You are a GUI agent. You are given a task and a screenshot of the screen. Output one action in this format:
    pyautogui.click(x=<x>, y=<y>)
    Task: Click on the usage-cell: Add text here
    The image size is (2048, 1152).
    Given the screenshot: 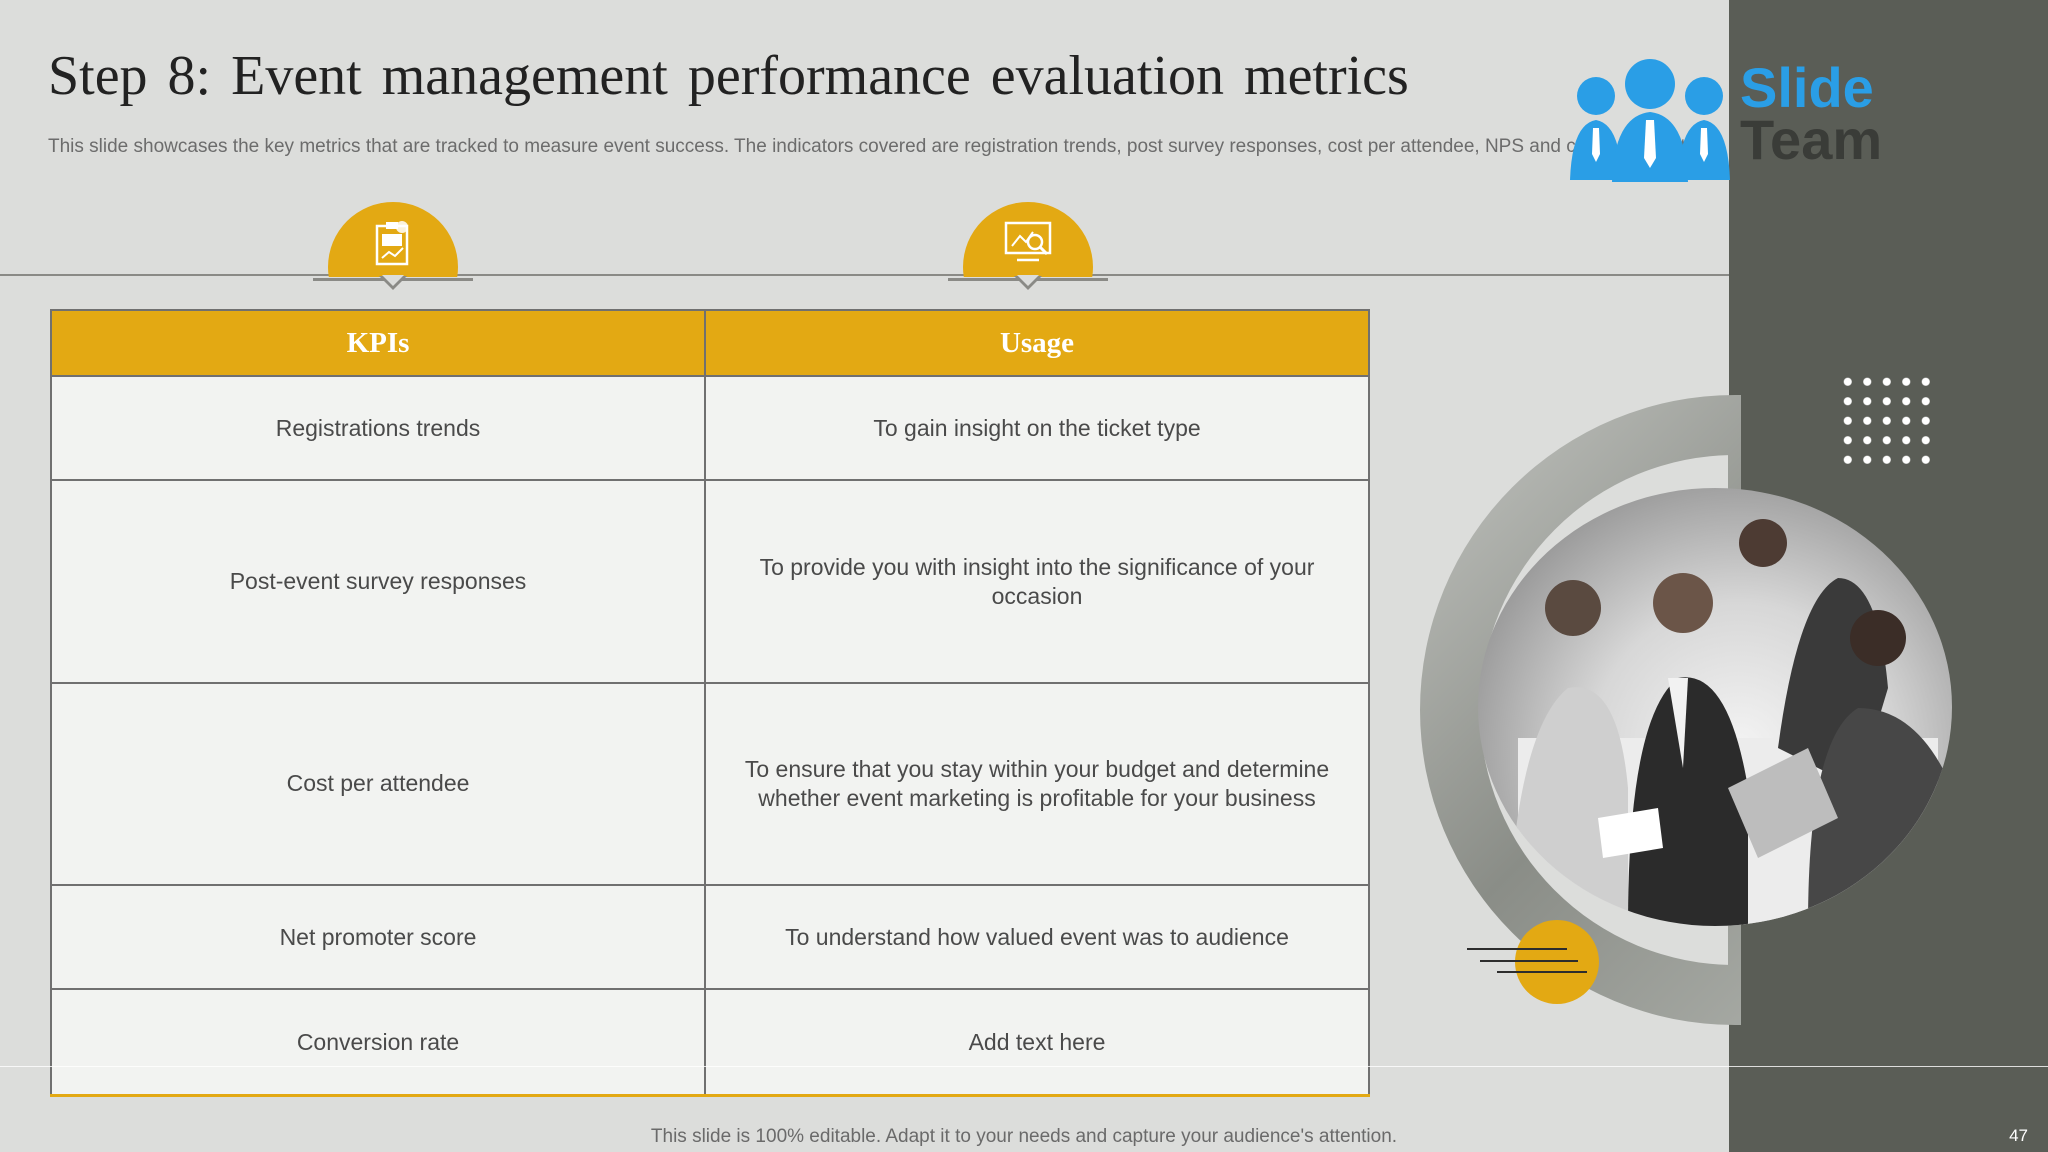 What is the action you would take?
    pyautogui.click(x=1037, y=1043)
    